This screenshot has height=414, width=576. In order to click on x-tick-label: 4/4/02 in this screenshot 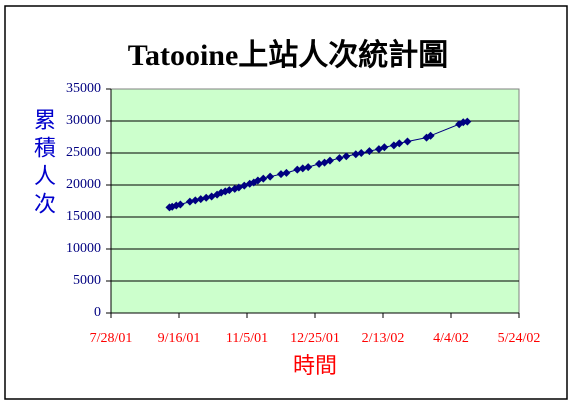, I will do `click(451, 338)`.